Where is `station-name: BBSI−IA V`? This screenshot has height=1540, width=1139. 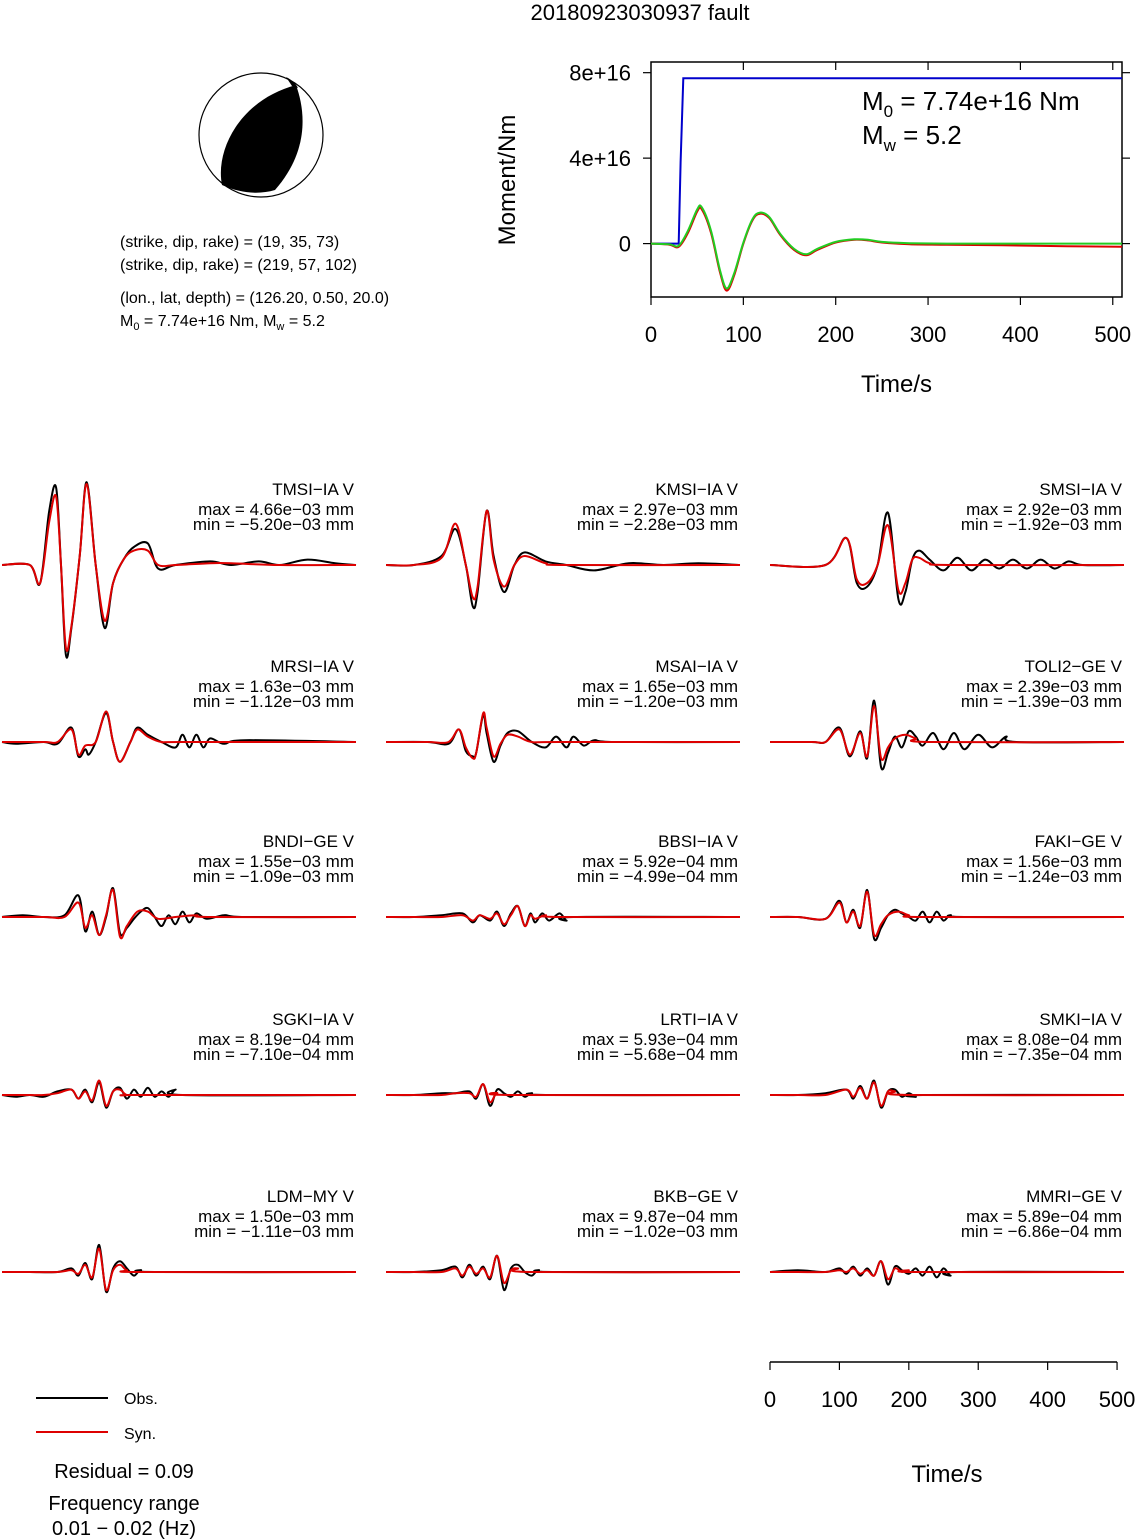
station-name: BBSI−IA V is located at coordinates (698, 841).